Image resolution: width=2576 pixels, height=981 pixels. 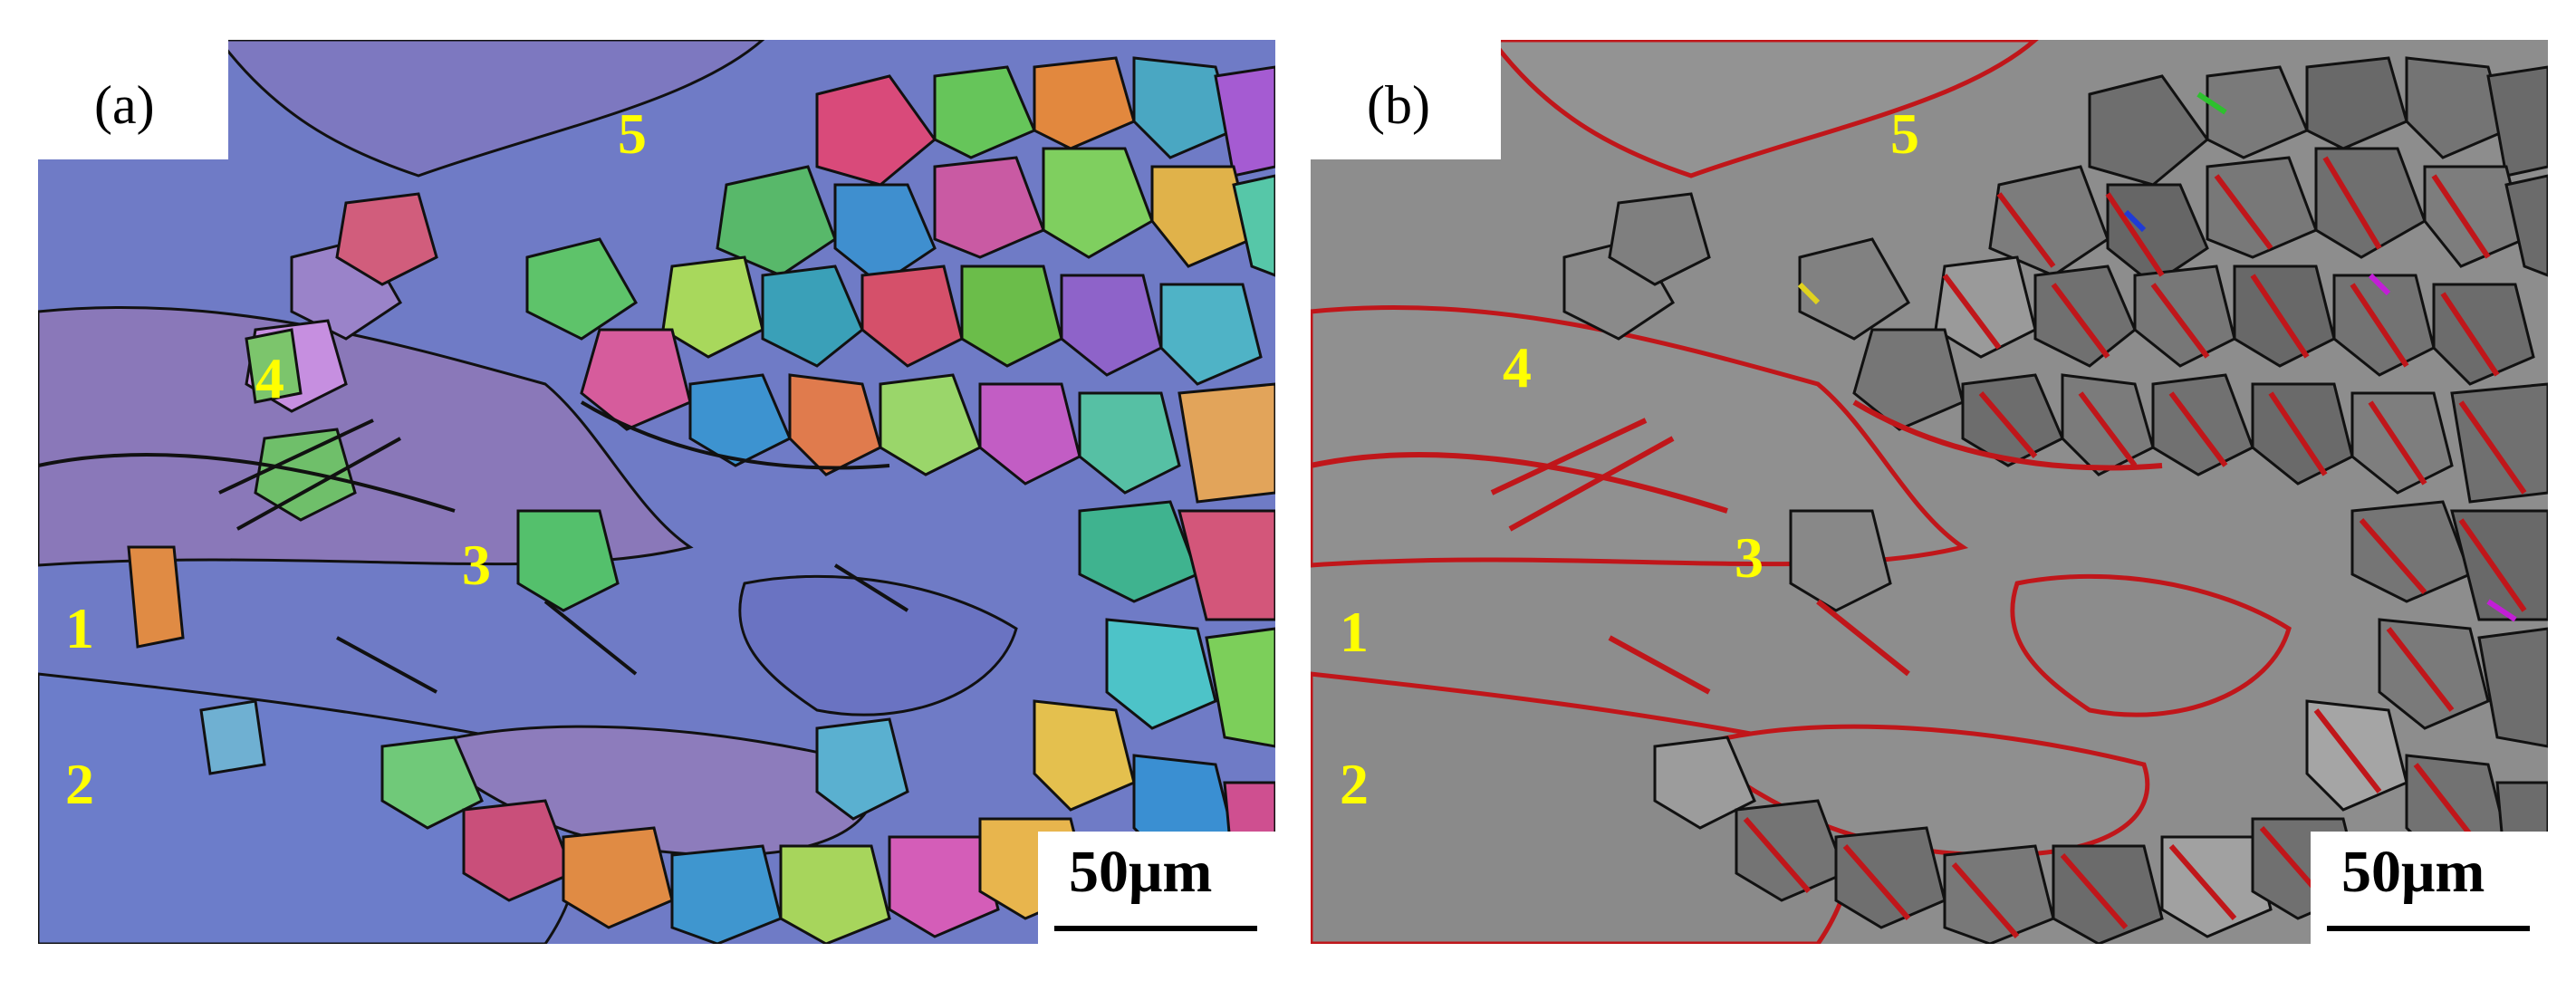 What do you see at coordinates (1398, 105) in the screenshot?
I see `panel-label: (b)` at bounding box center [1398, 105].